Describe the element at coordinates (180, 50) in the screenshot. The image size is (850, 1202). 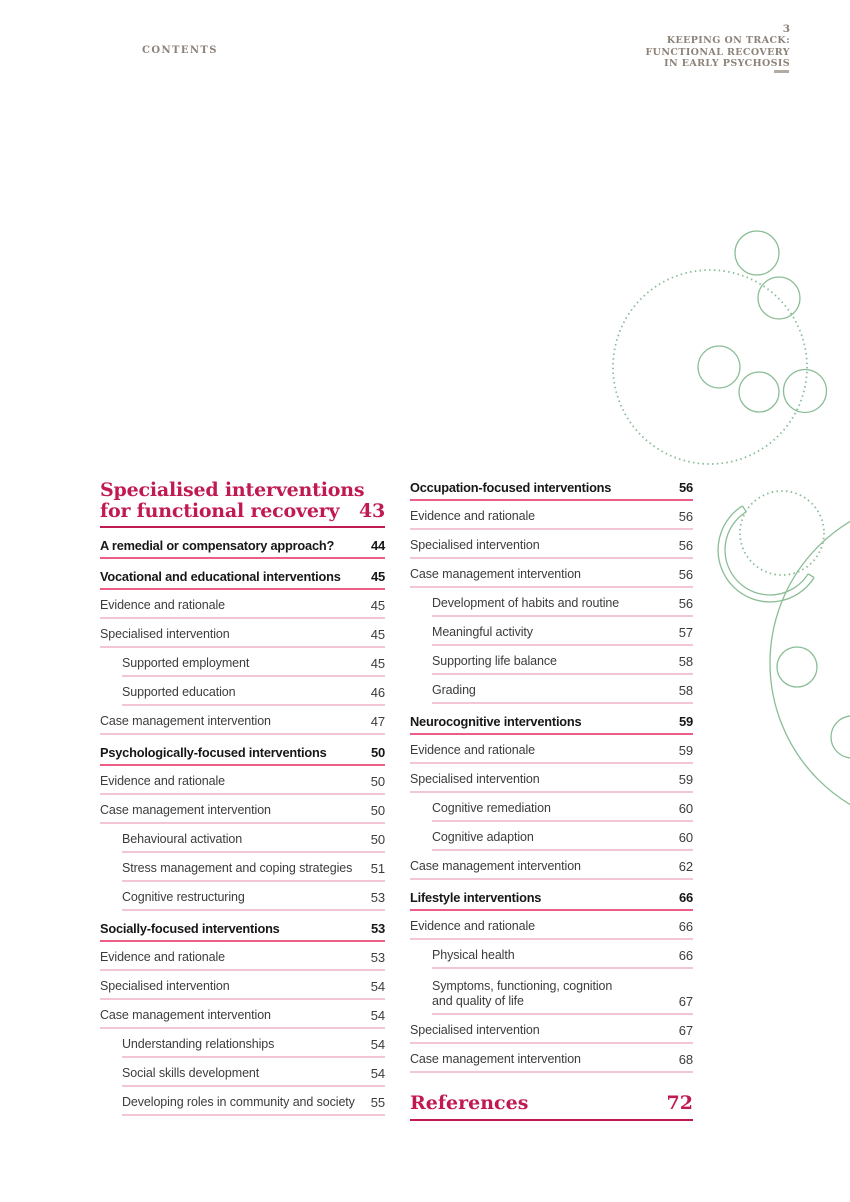
I see `header-section-label: CONTENTS` at that location.